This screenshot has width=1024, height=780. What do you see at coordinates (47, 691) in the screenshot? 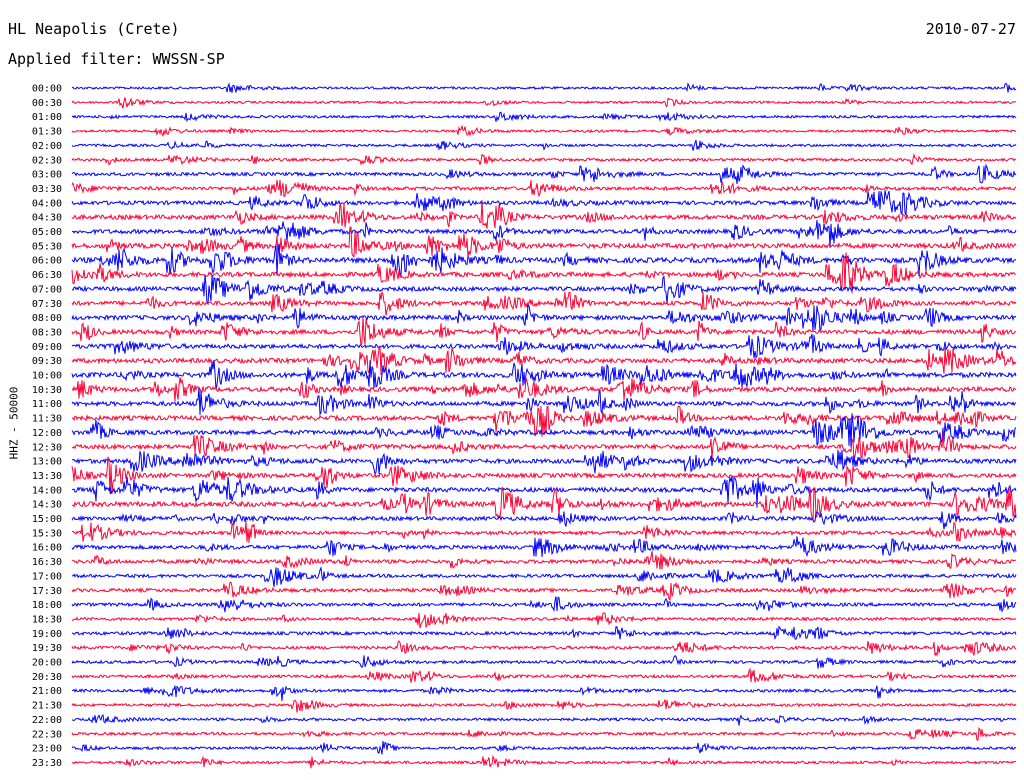
I see `time-tick-label: 21:00` at bounding box center [47, 691].